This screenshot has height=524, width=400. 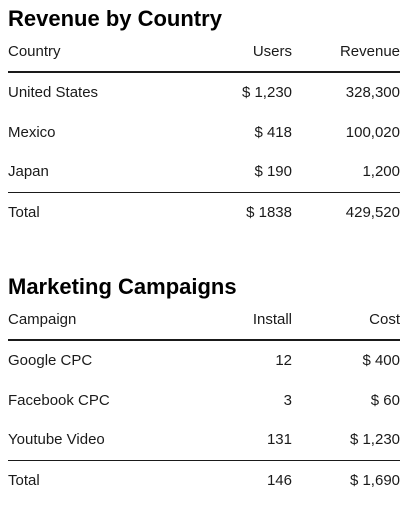 I want to click on table-row: Facebook CPC 3 $ 60, so click(x=204, y=400).